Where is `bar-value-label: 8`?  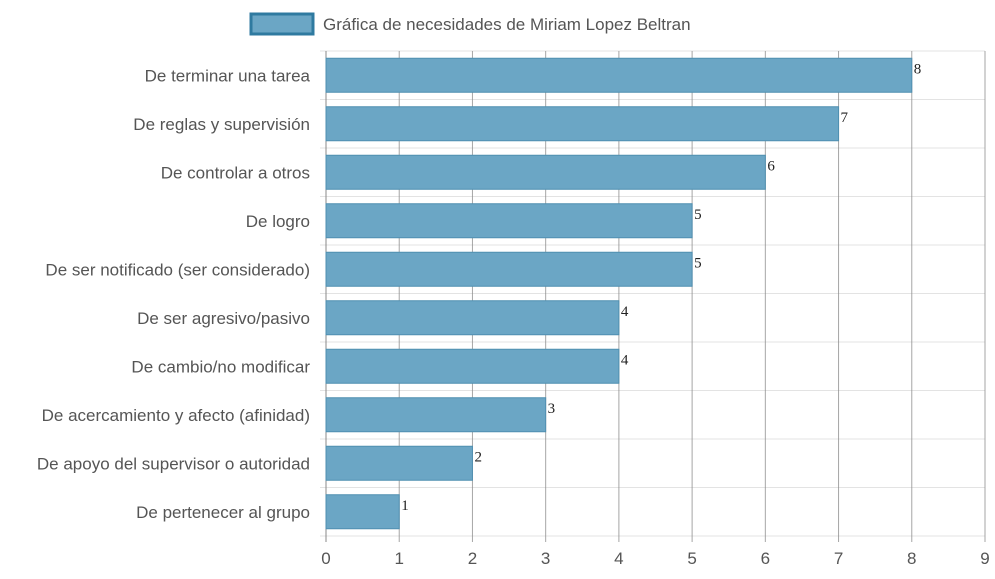 bar-value-label: 8 is located at coordinates (918, 69).